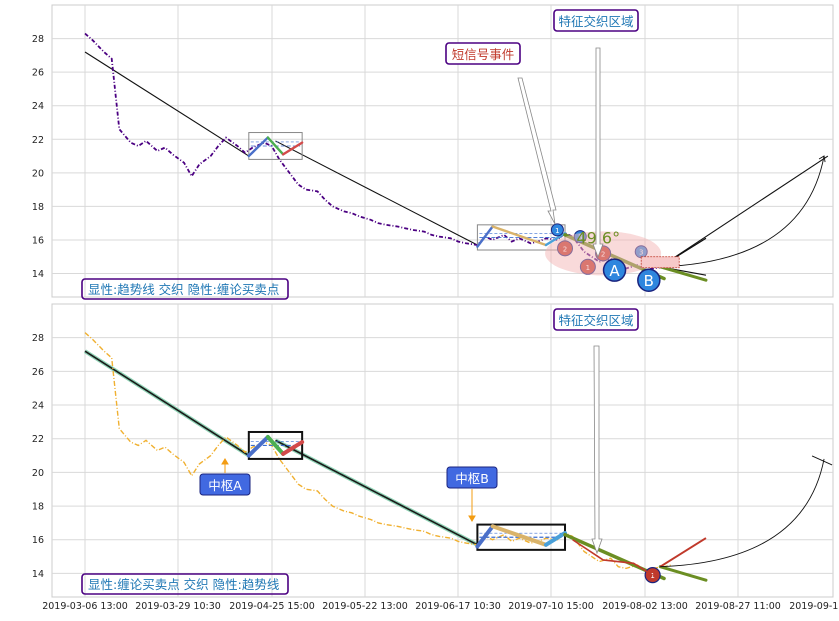 The width and height of the screenshot is (839, 621). I want to click on interlace-rect, so click(660, 262).